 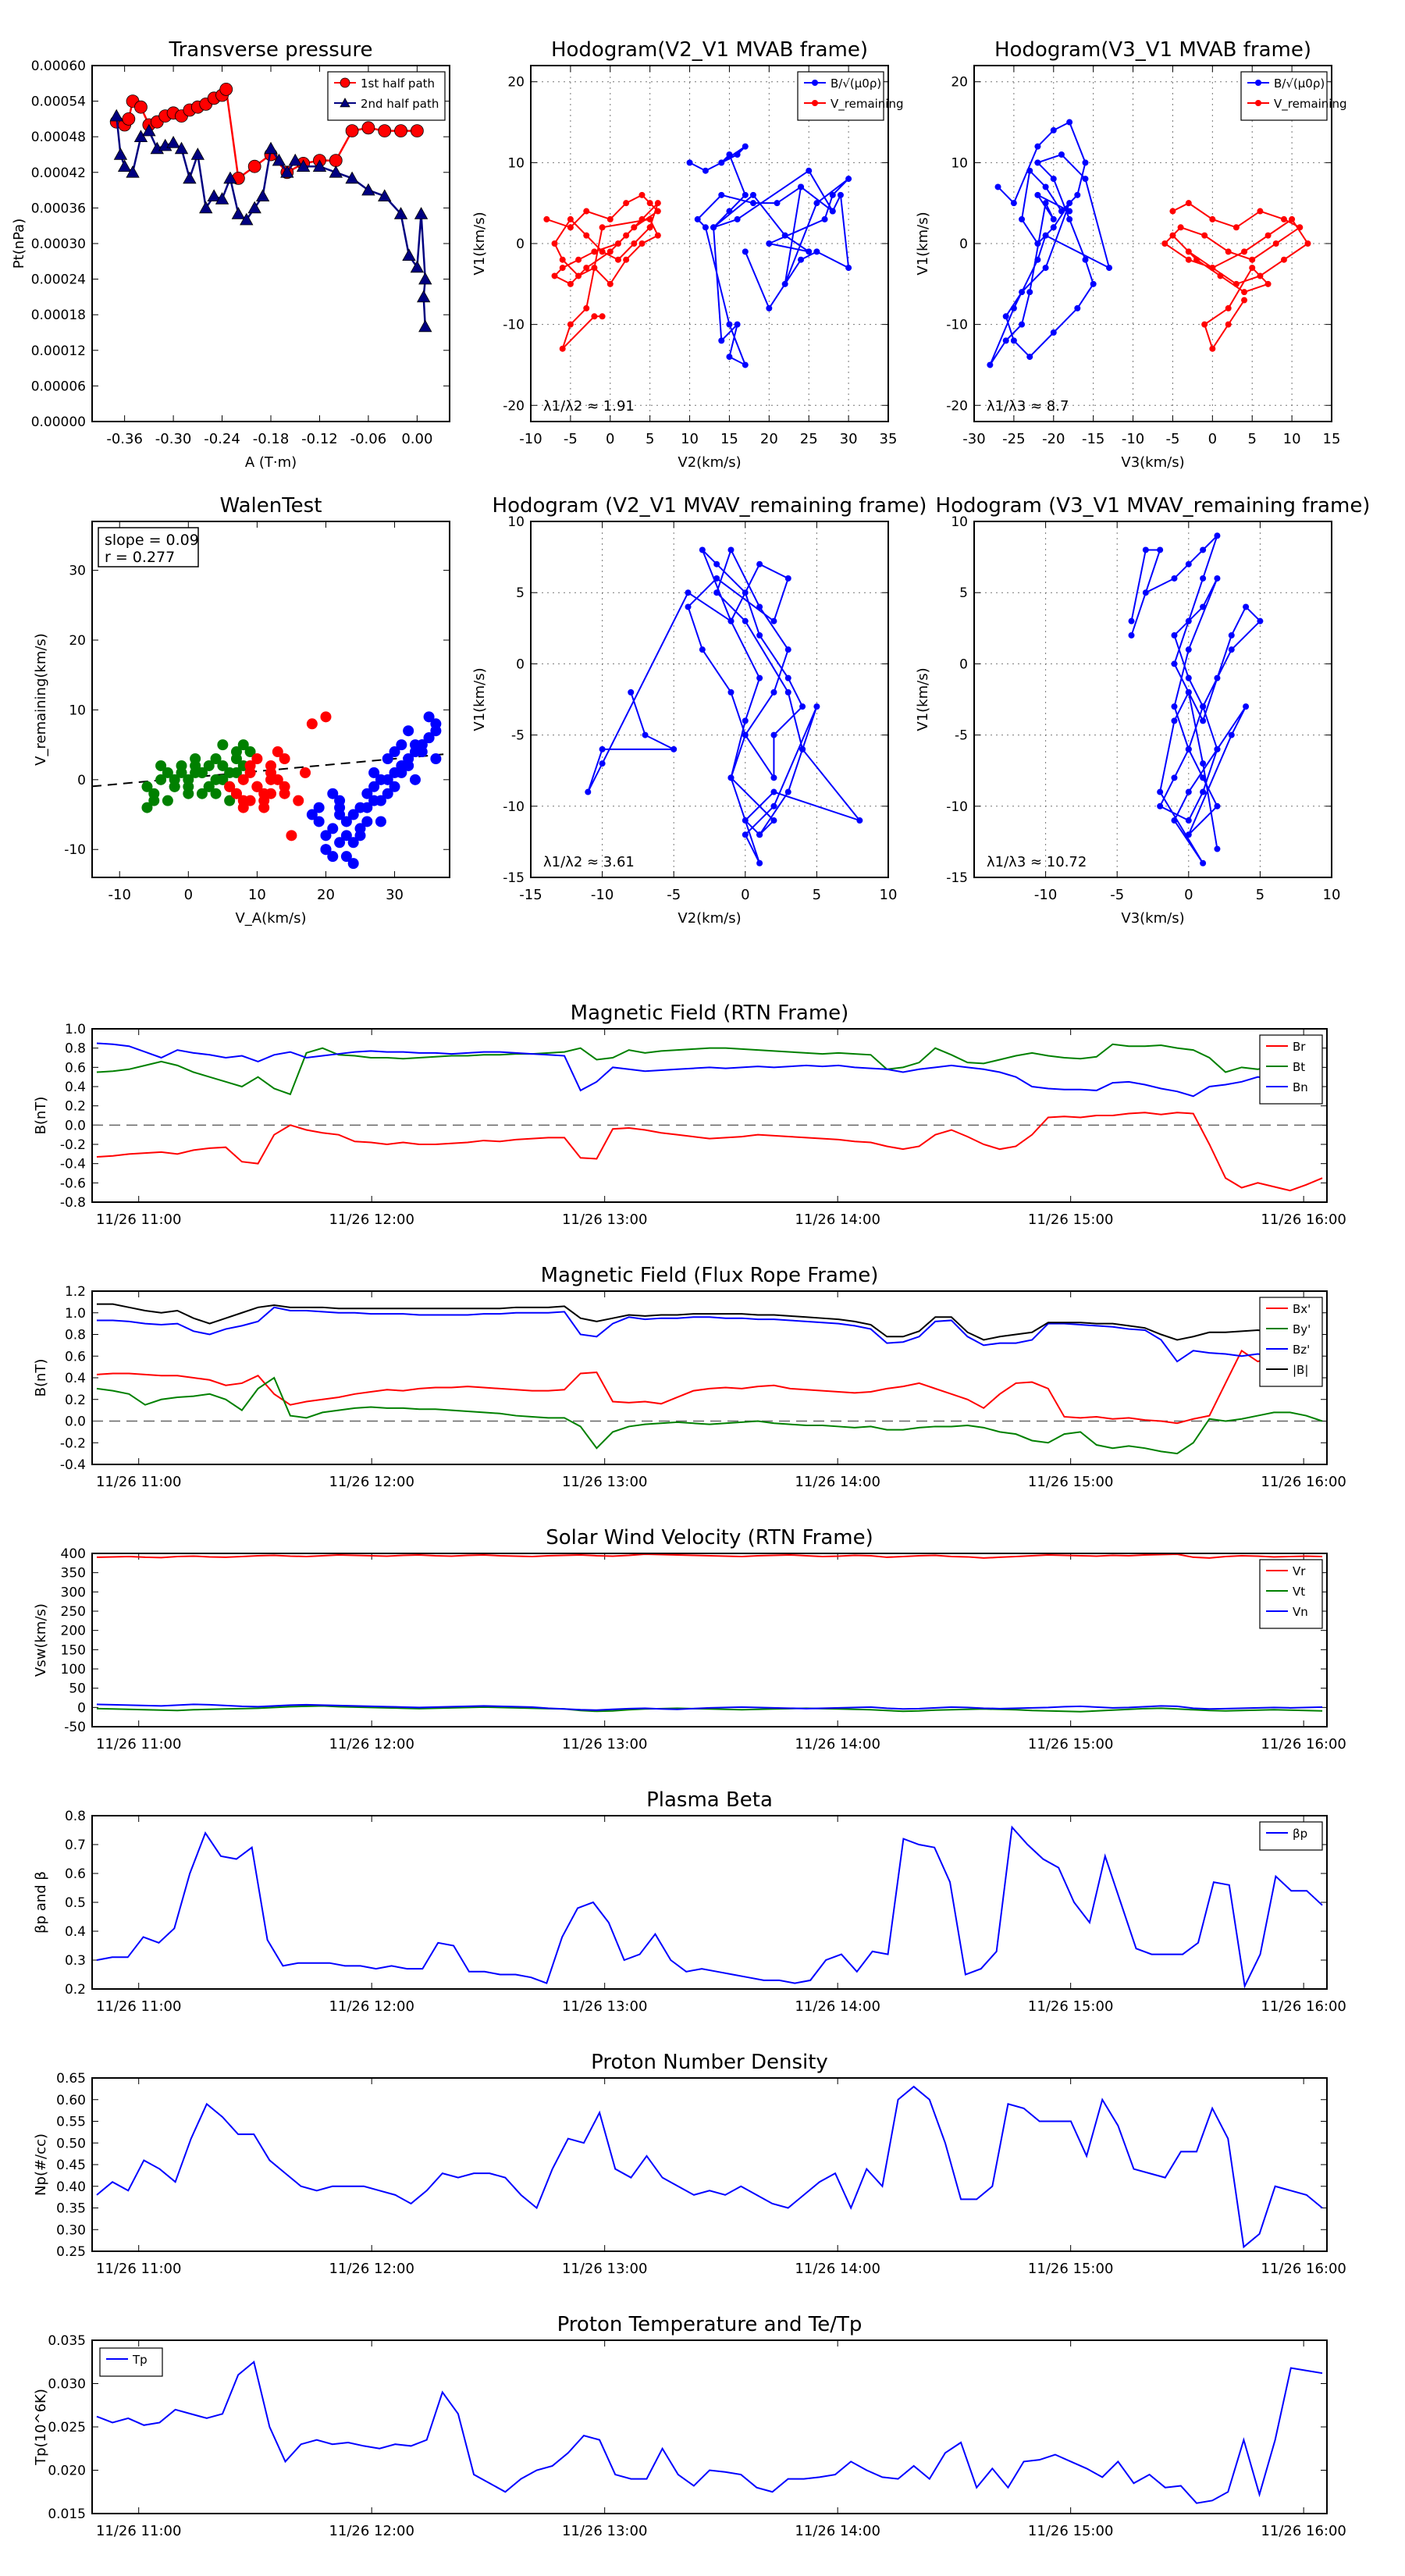 What do you see at coordinates (71, 2187) in the screenshot?
I see `y-tick-label: 0.40` at bounding box center [71, 2187].